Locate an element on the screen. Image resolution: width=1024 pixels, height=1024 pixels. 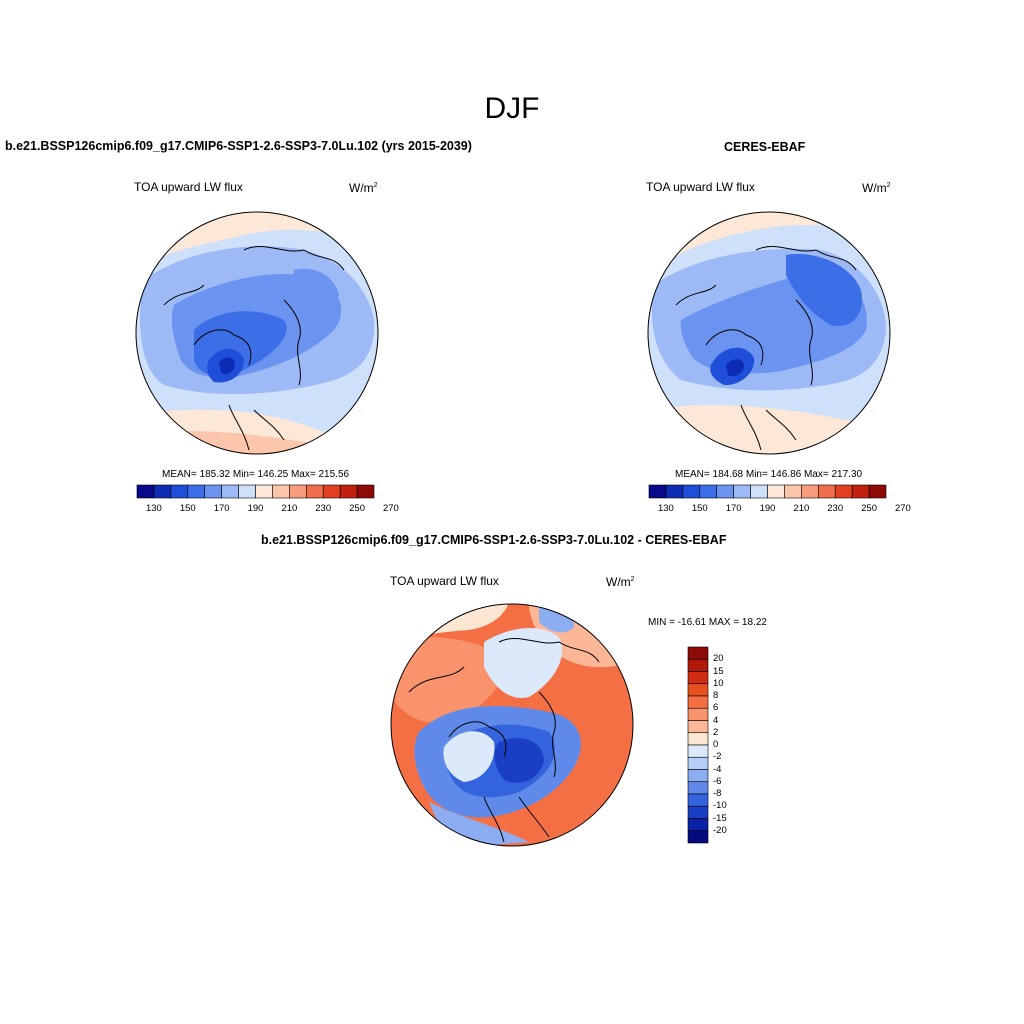
colorbar-tick-label: -4 is located at coordinates (717, 769).